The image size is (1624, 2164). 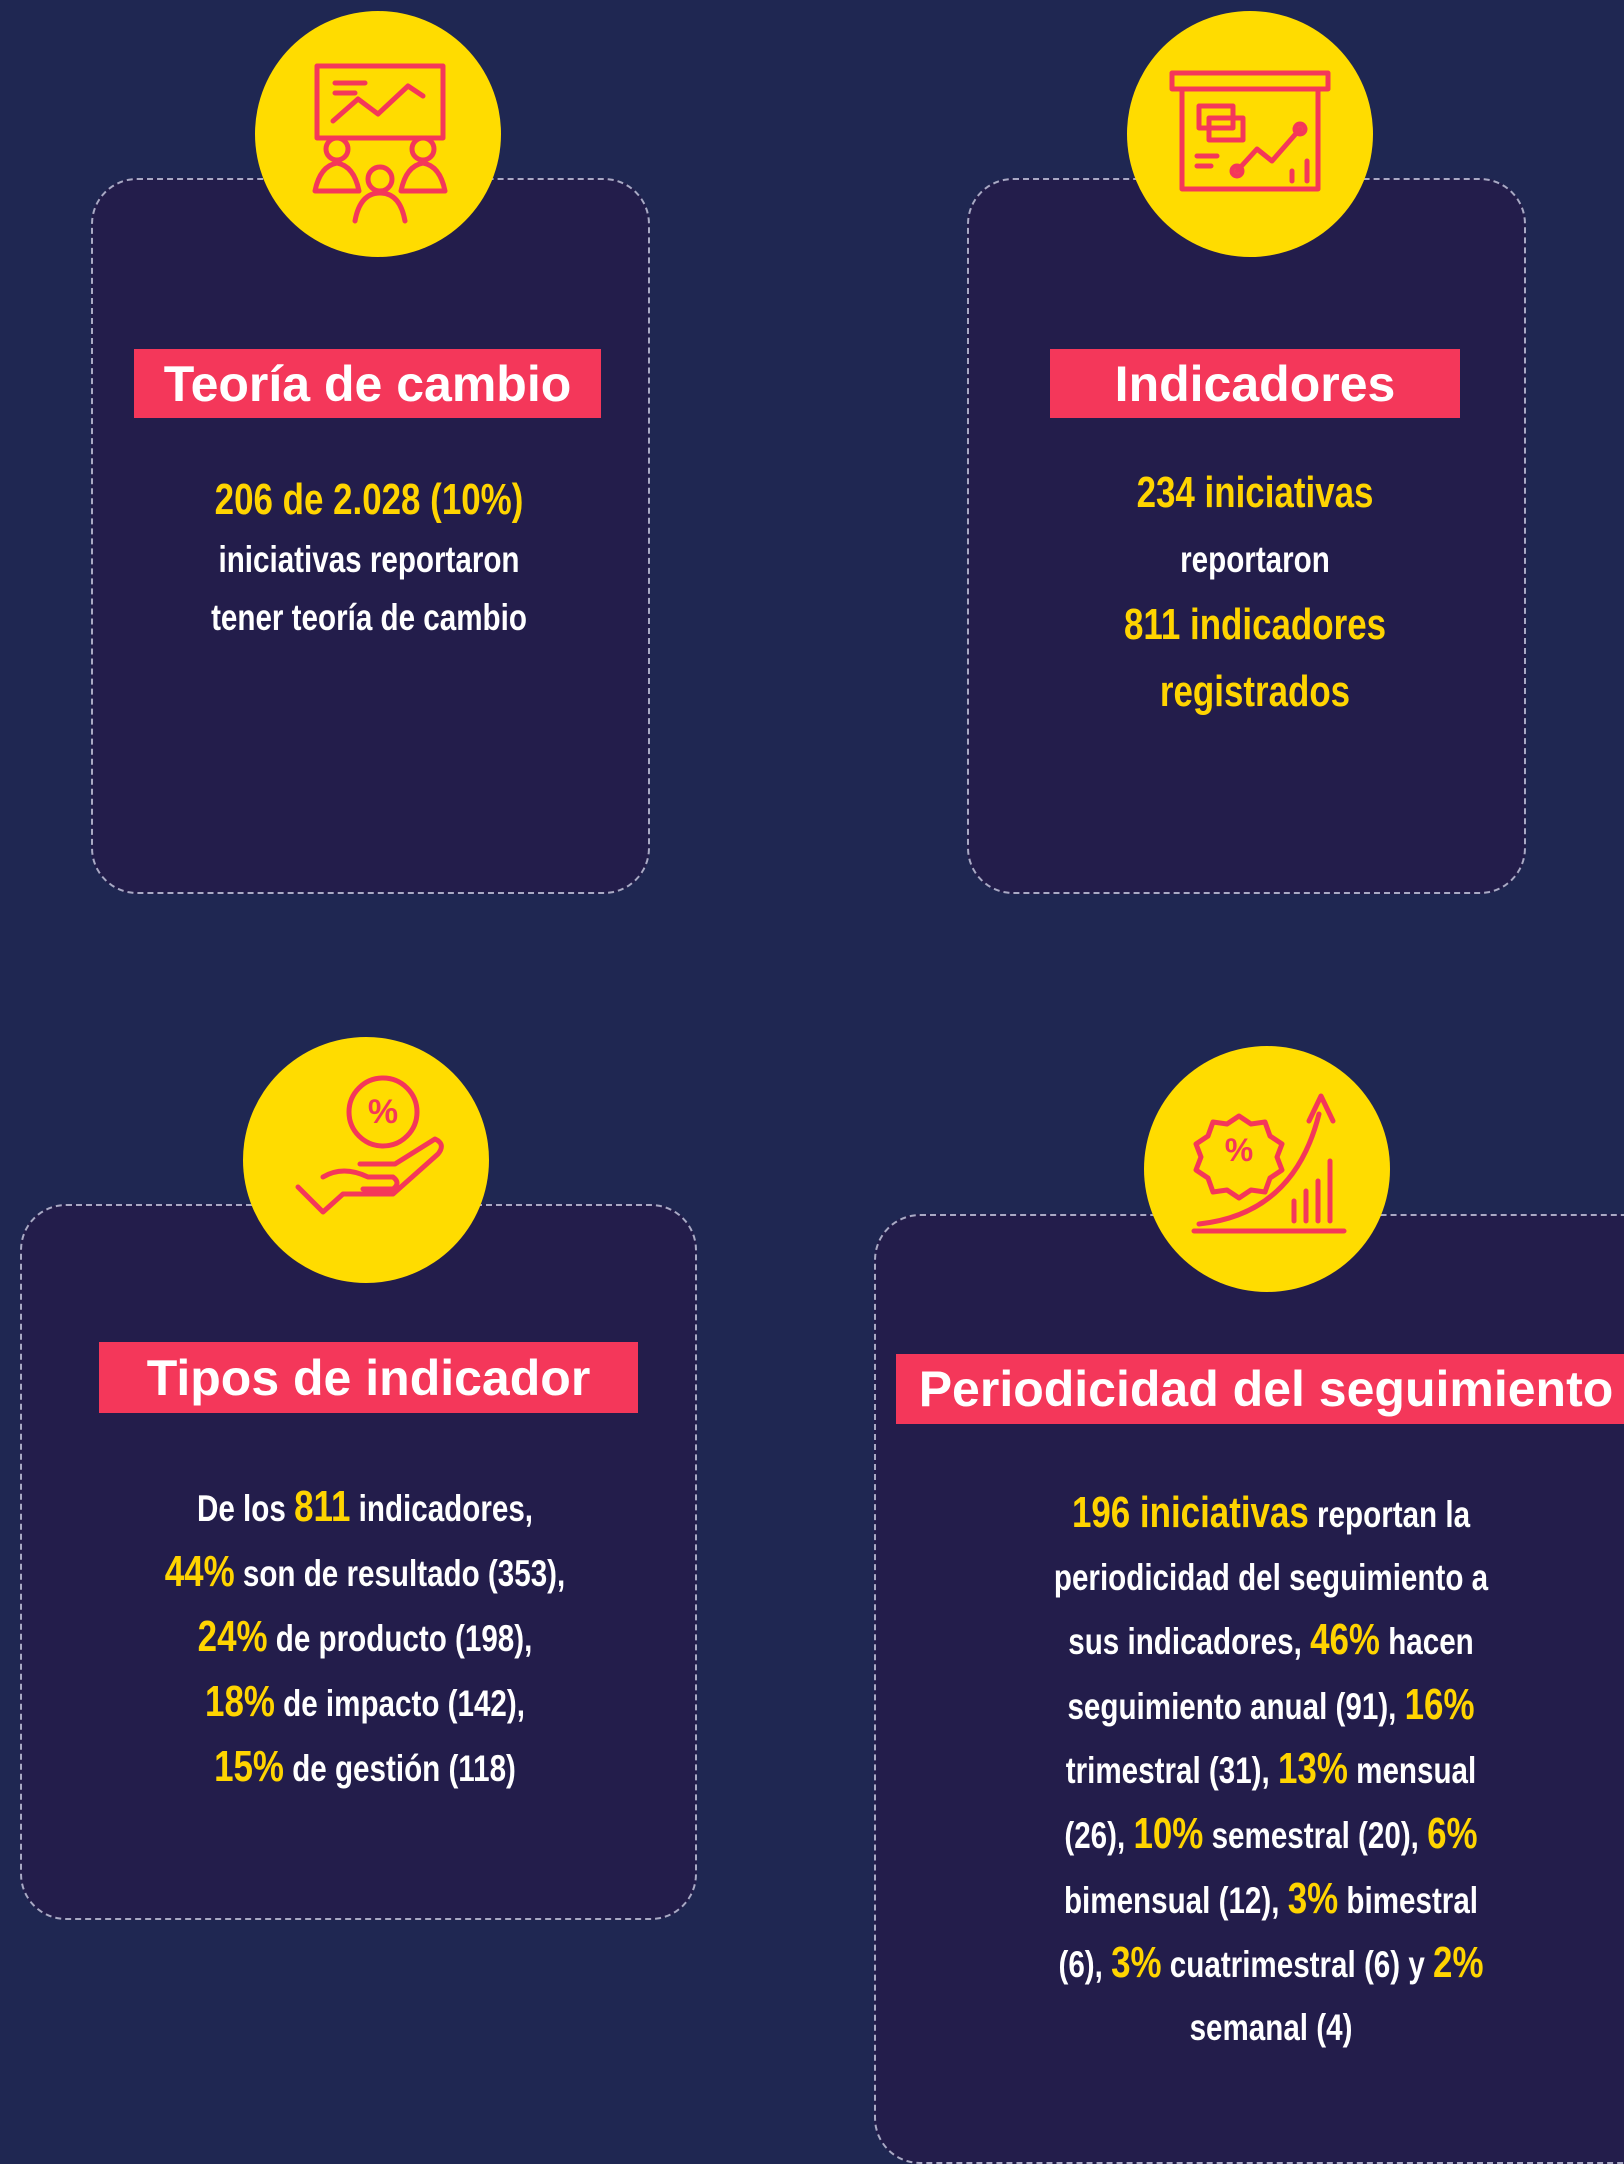 I want to click on body-text: iniciativas reportaron, so click(x=369, y=559).